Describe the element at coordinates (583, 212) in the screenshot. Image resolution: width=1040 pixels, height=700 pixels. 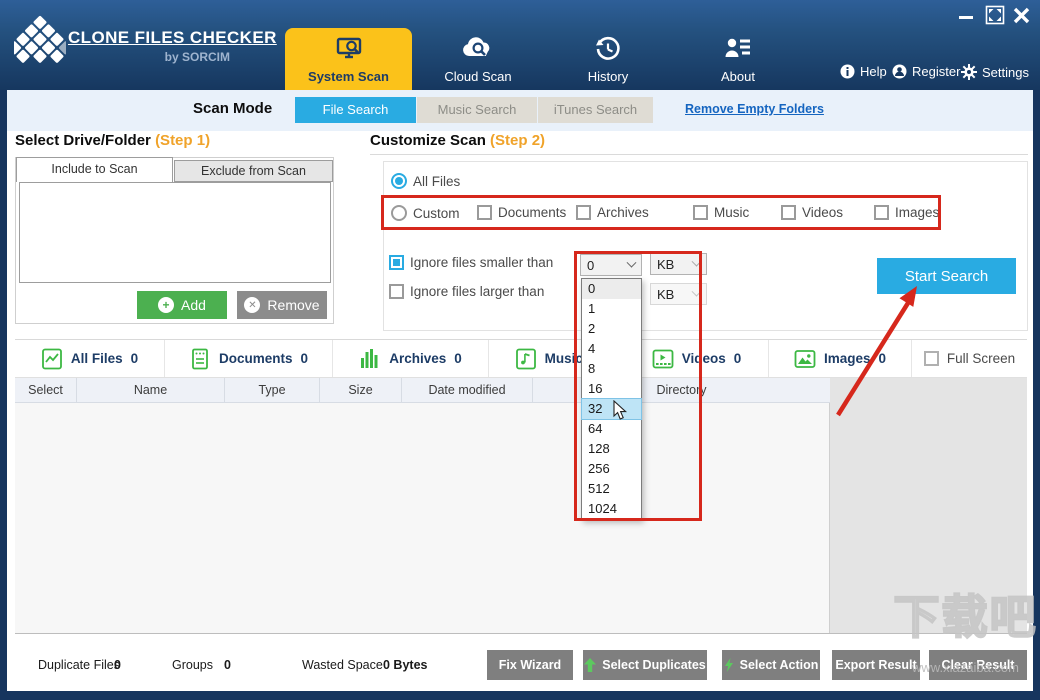
I see `checkbox-archives` at that location.